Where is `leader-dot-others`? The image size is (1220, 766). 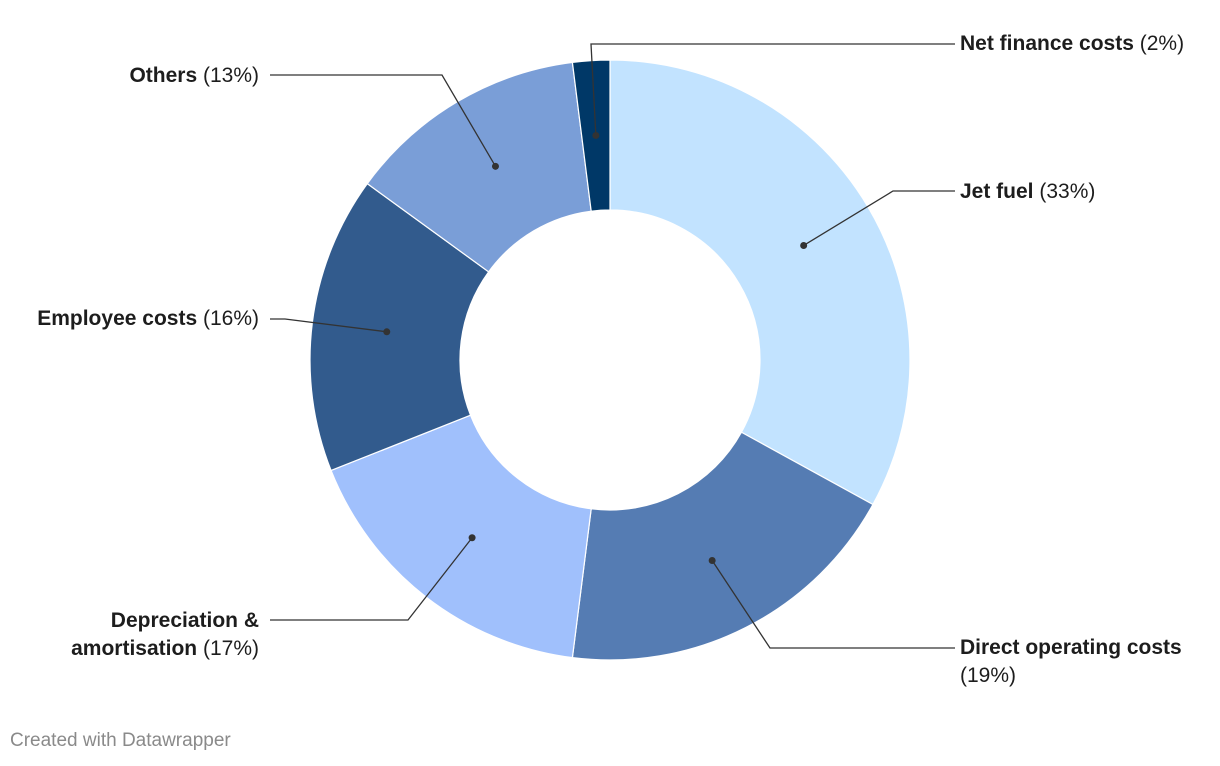 leader-dot-others is located at coordinates (495, 166).